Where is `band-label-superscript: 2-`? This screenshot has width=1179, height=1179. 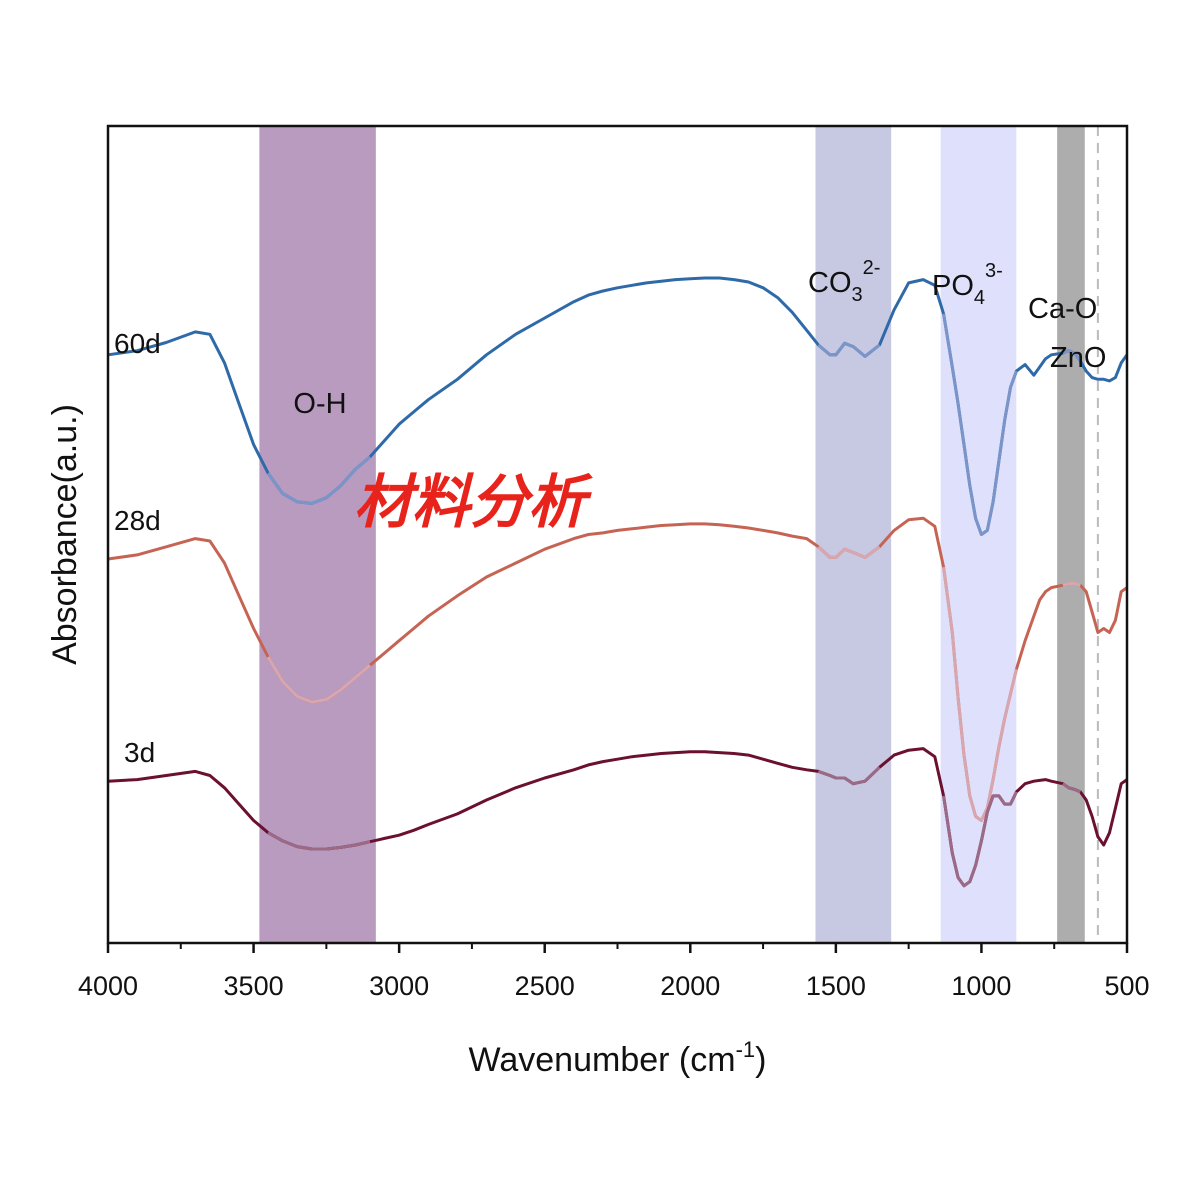 band-label-superscript: 2- is located at coordinates (872, 268).